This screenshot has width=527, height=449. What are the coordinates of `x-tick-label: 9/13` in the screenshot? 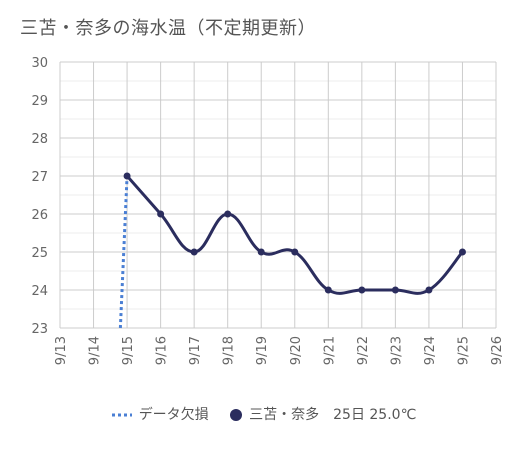 It's located at (61, 350).